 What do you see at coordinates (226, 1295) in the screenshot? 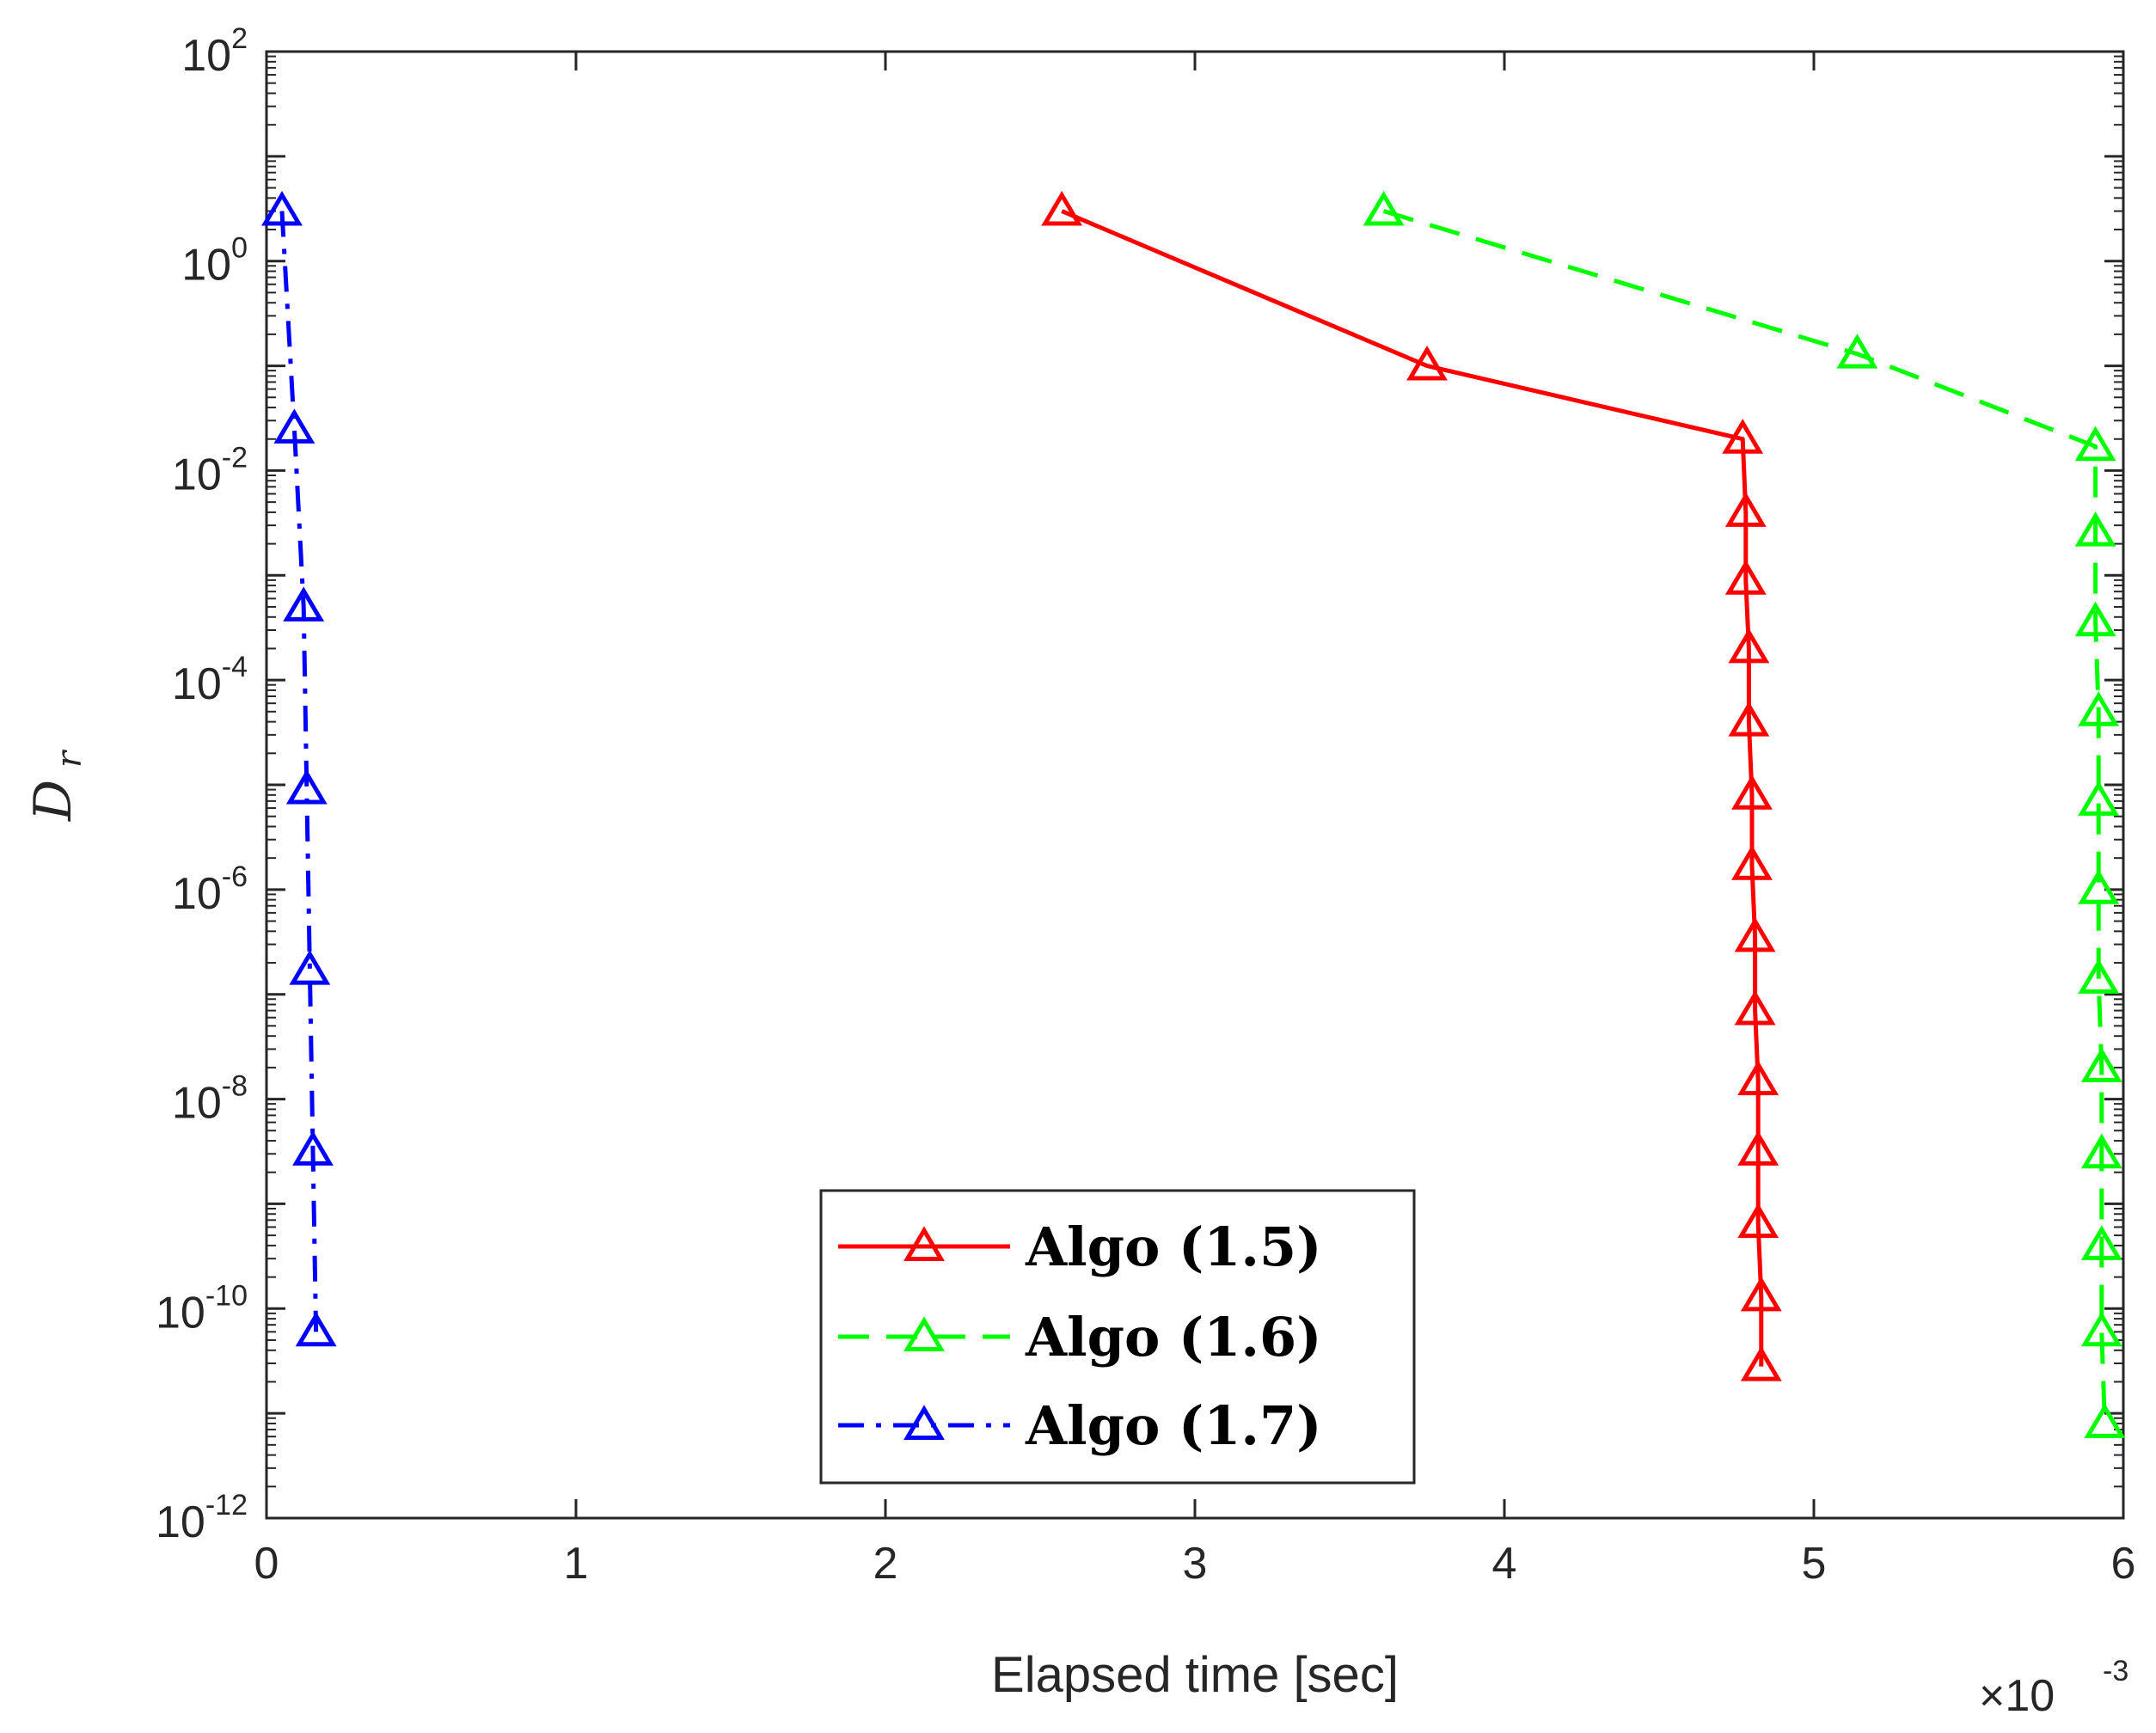
I see `y-tick-label-exponent: -10` at bounding box center [226, 1295].